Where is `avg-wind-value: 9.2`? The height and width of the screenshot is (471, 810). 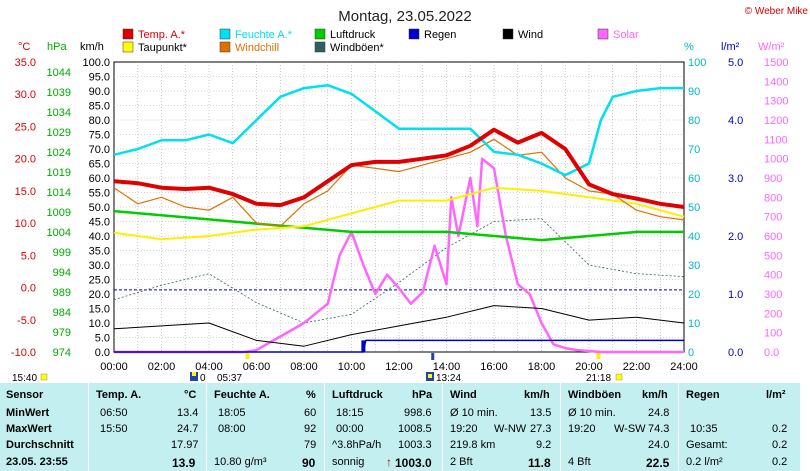 avg-wind-value: 9.2 is located at coordinates (544, 445).